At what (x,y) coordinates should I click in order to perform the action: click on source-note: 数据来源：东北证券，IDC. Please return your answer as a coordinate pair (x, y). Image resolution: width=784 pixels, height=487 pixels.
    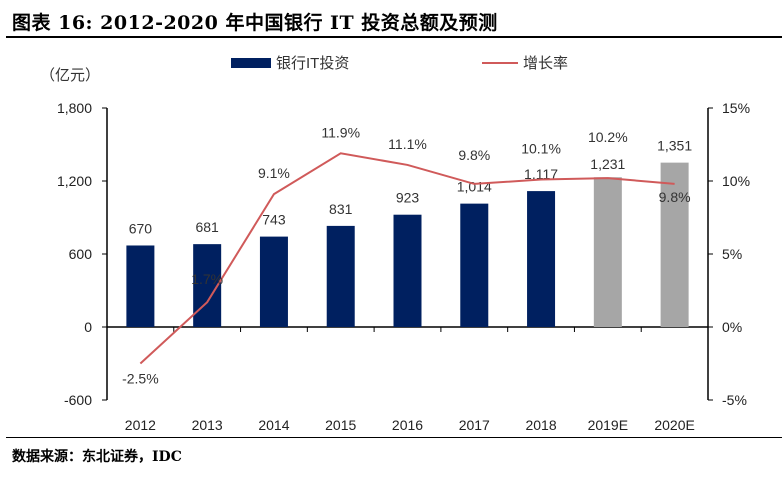
    Looking at the image, I should click on (97, 457).